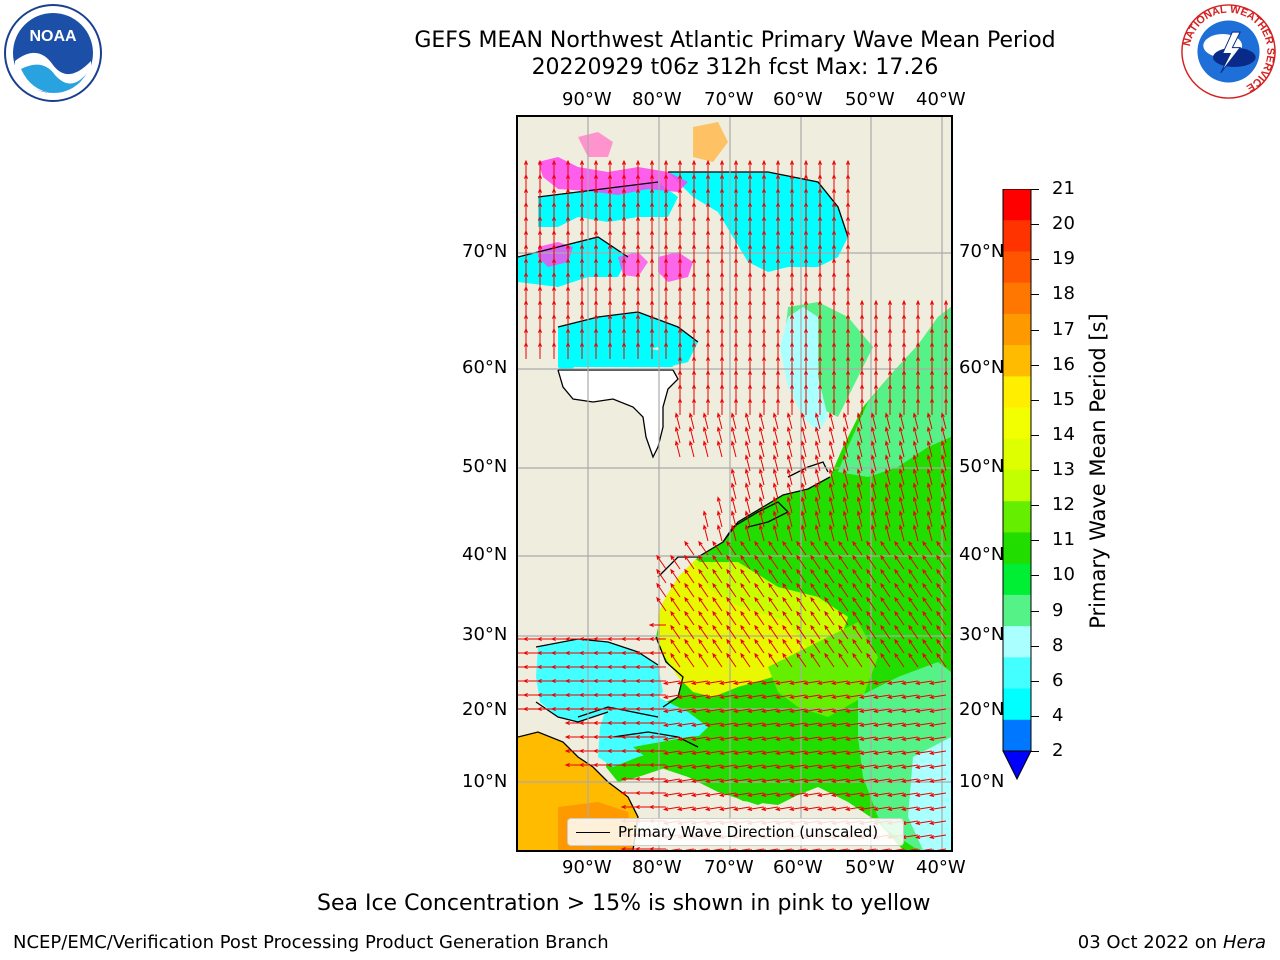 This screenshot has height=960, width=1280. Describe the element at coordinates (1063, 329) in the screenshot. I see `colorbar-tick-label: 17` at that location.